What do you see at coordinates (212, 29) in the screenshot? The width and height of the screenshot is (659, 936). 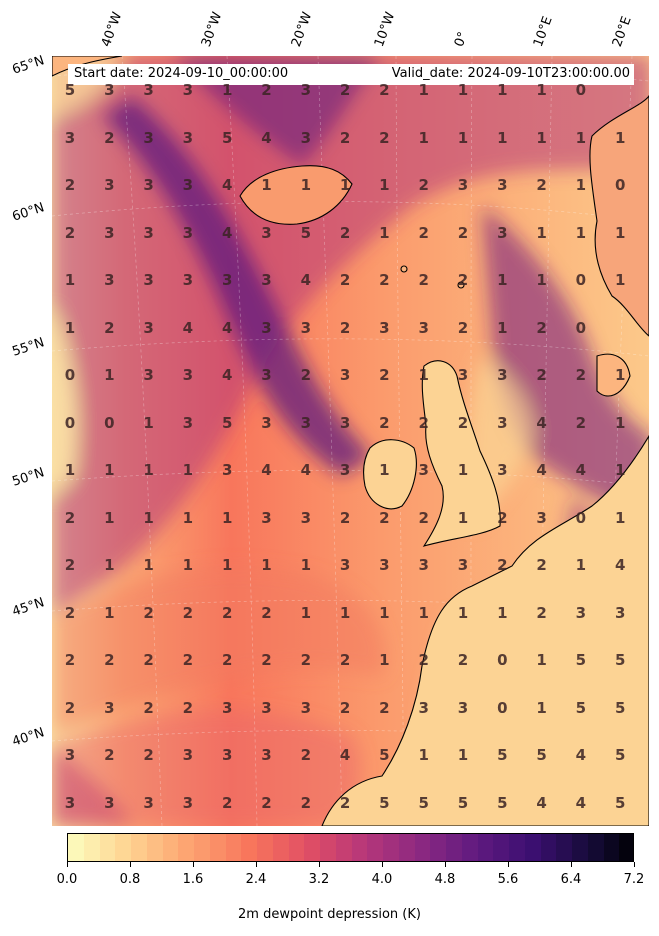 I see `lon-label: 30°W` at bounding box center [212, 29].